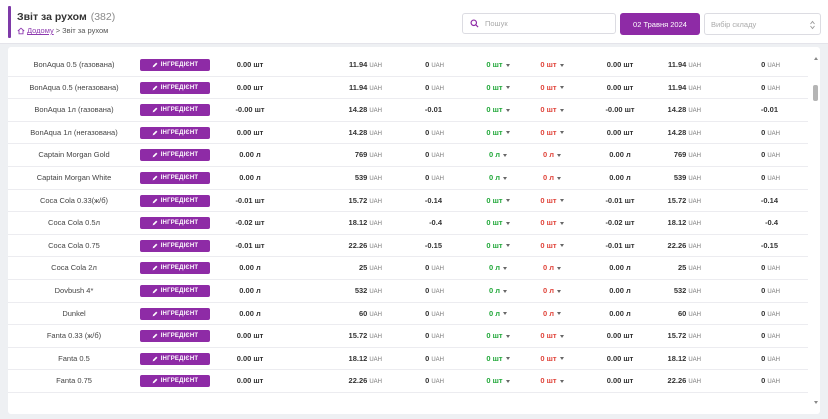  What do you see at coordinates (620, 110) in the screenshot?
I see `end-quantity: -0.00 шт` at bounding box center [620, 110].